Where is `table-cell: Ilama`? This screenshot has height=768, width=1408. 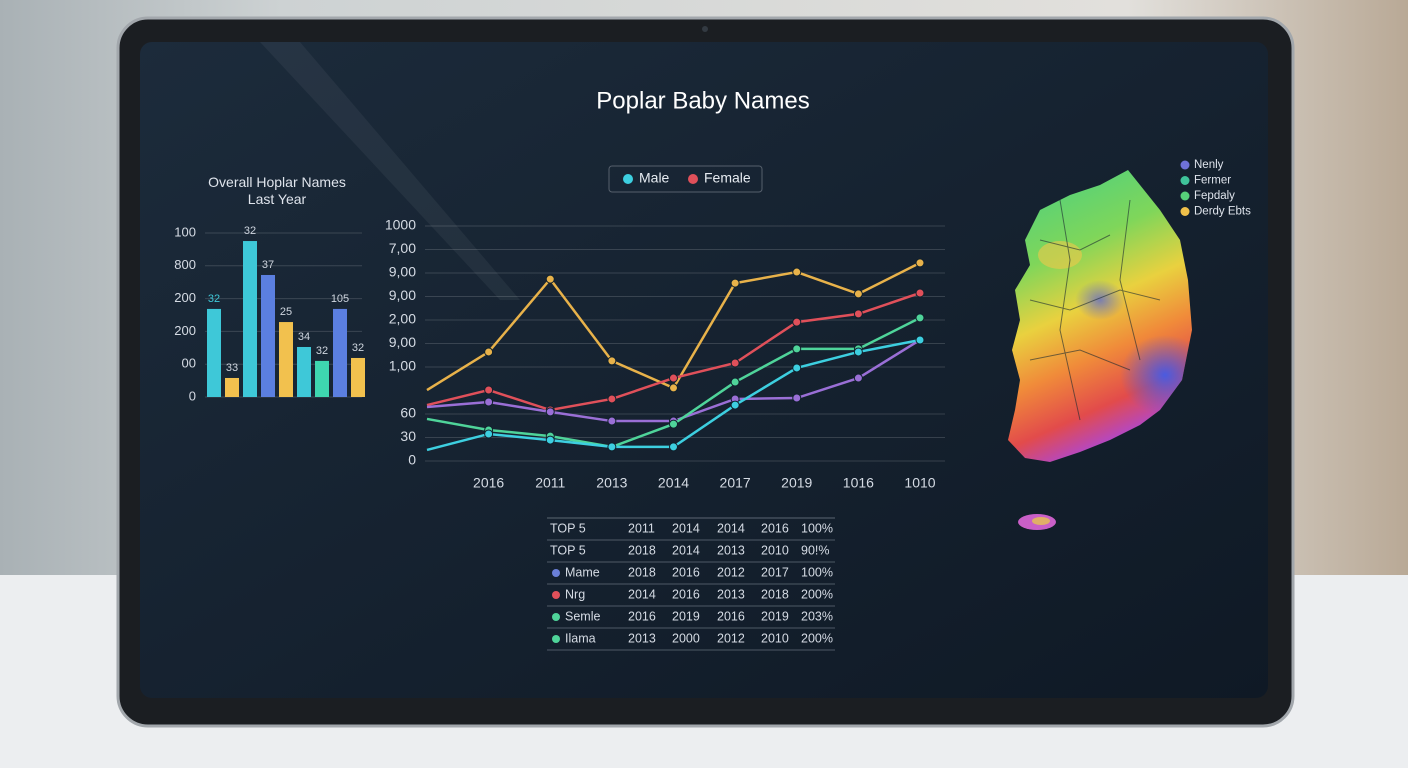 table-cell: Ilama is located at coordinates (580, 638).